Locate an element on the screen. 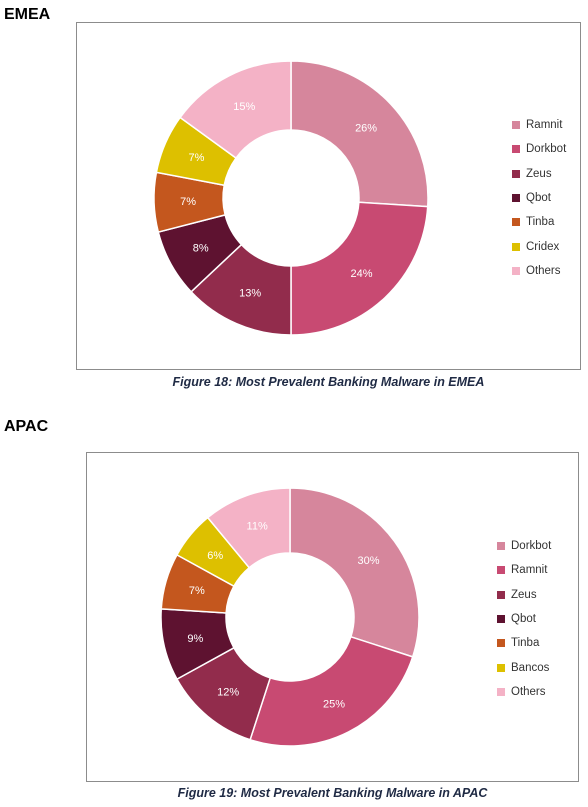 The width and height of the screenshot is (588, 807). slice-label-zeus: 12% is located at coordinates (228, 693).